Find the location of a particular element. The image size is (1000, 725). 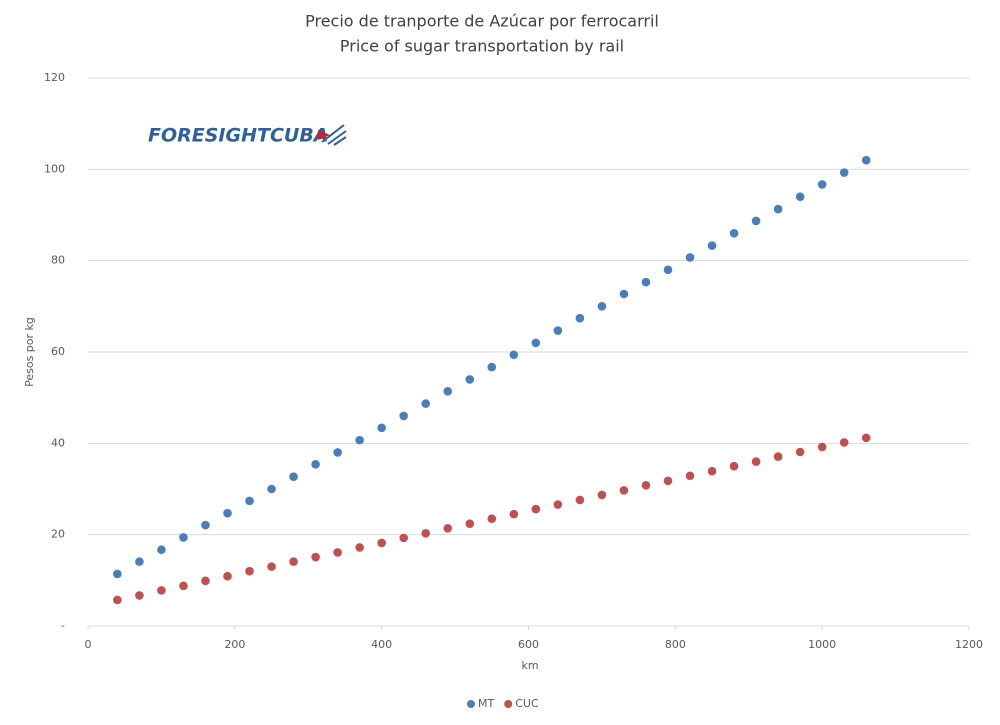

y-tick-label: - is located at coordinates (63, 625).